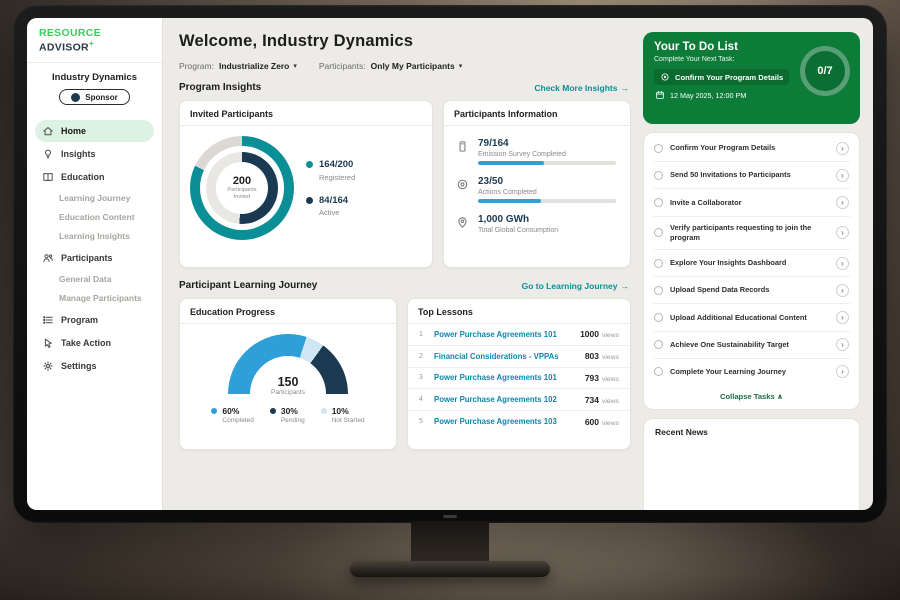 Image resolution: width=900 pixels, height=600 pixels. What do you see at coordinates (405, 374) in the screenshot?
I see `learning-journey-cards: Education Progress 150 Participants` at bounding box center [405, 374].